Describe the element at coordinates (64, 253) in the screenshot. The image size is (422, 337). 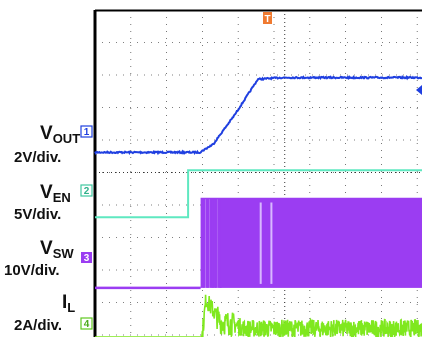
I see `channel-3-name-sub: SW` at that location.